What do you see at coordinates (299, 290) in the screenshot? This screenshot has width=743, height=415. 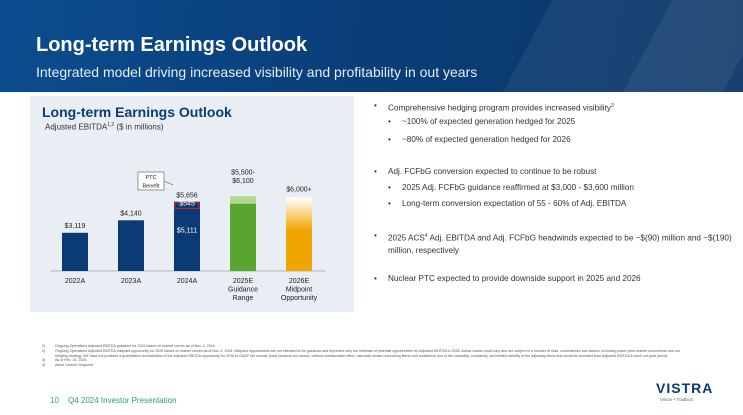 I see `x-tick-label: 2026E Midpoint Opportunity` at bounding box center [299, 290].